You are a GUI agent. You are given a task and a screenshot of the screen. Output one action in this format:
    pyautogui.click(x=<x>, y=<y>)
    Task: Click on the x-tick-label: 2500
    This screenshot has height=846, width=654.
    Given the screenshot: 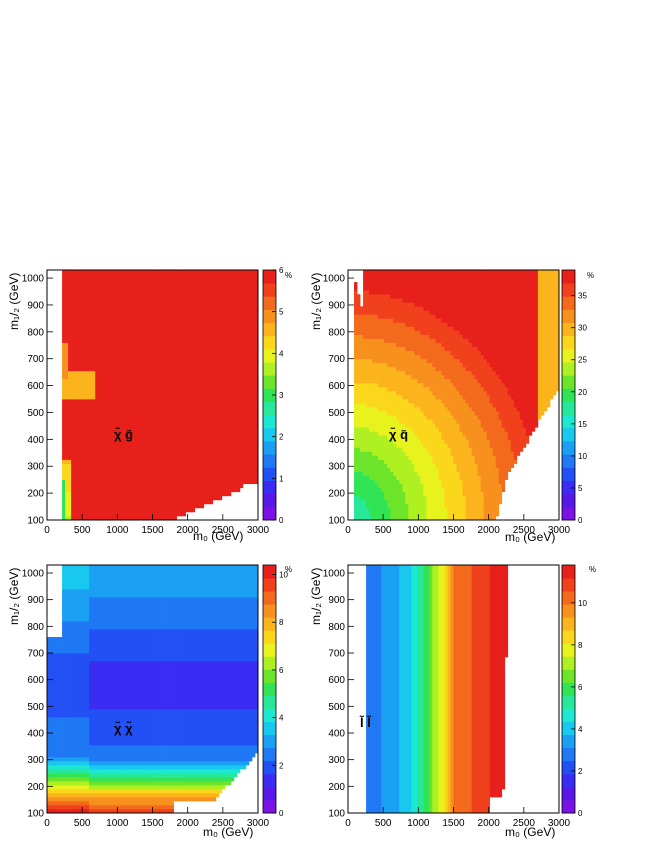 What is the action you would take?
    pyautogui.click(x=223, y=530)
    